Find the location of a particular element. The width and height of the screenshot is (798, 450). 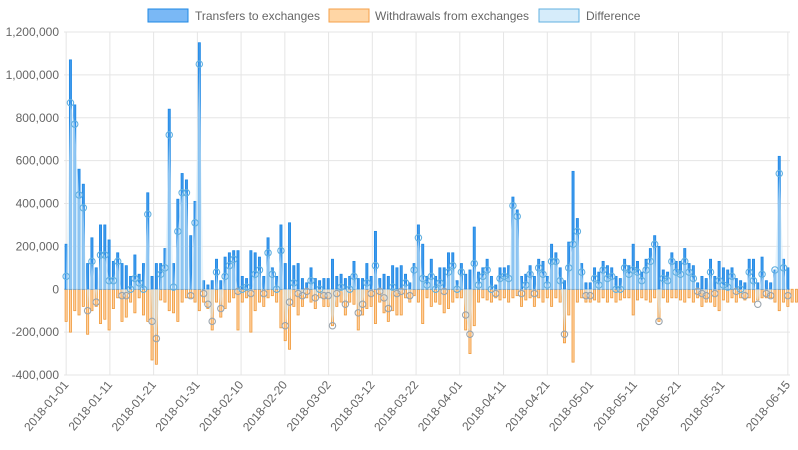

legend-item-transfers: Transfers to exchanges is located at coordinates (233, 15).